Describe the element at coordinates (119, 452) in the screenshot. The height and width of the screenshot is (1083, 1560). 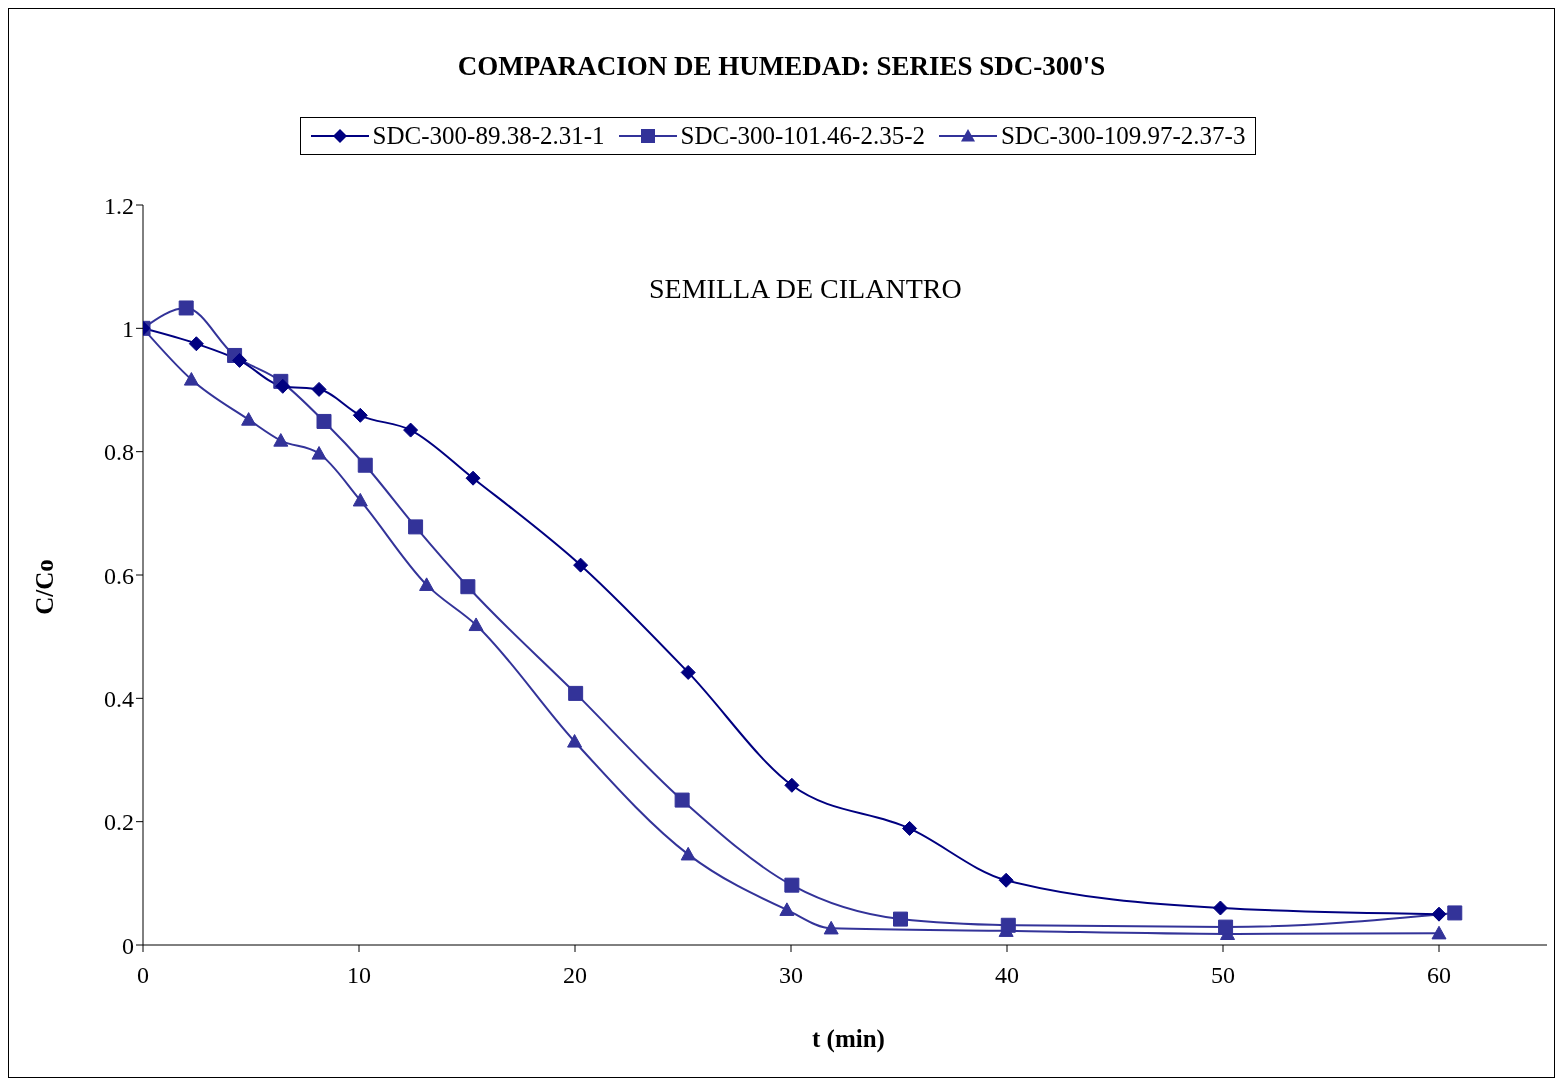
I see `y-tick-label: 0.8` at that location.